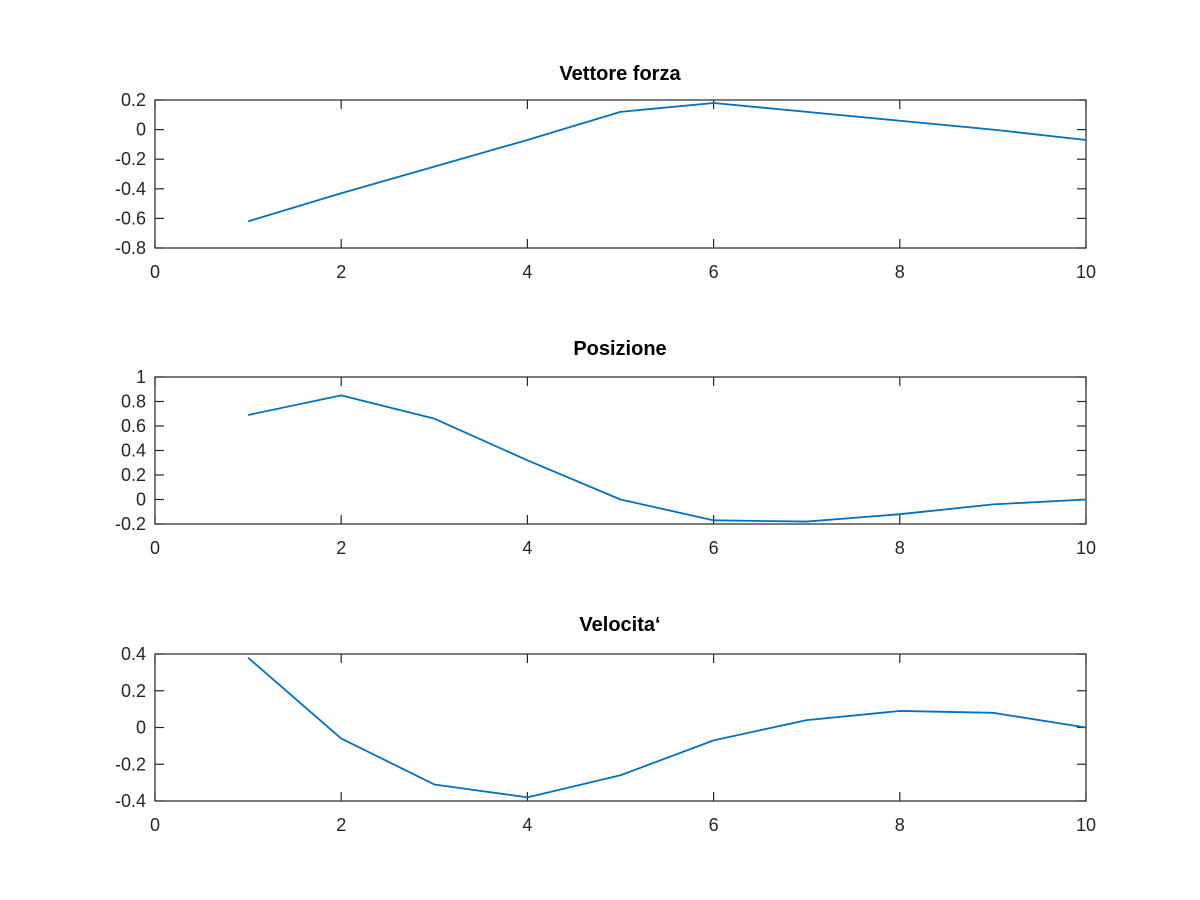 The image size is (1200, 900). I want to click on y-tick-label: -0.6, so click(130, 218).